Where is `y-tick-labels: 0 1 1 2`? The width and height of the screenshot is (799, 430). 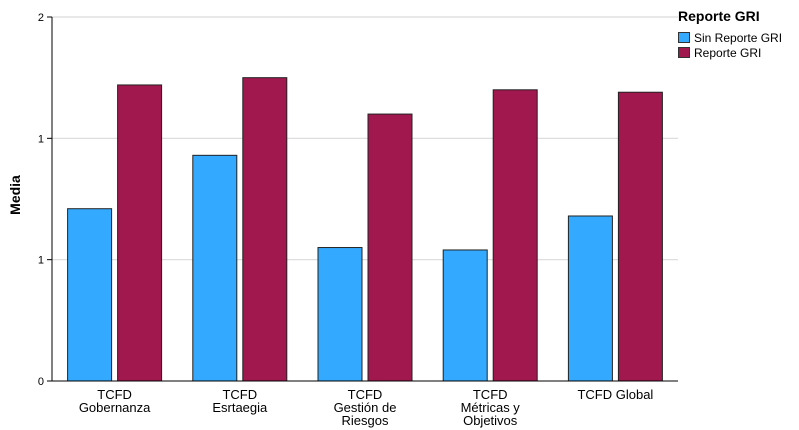
y-tick-labels: 0 1 1 2 is located at coordinates (41, 200).